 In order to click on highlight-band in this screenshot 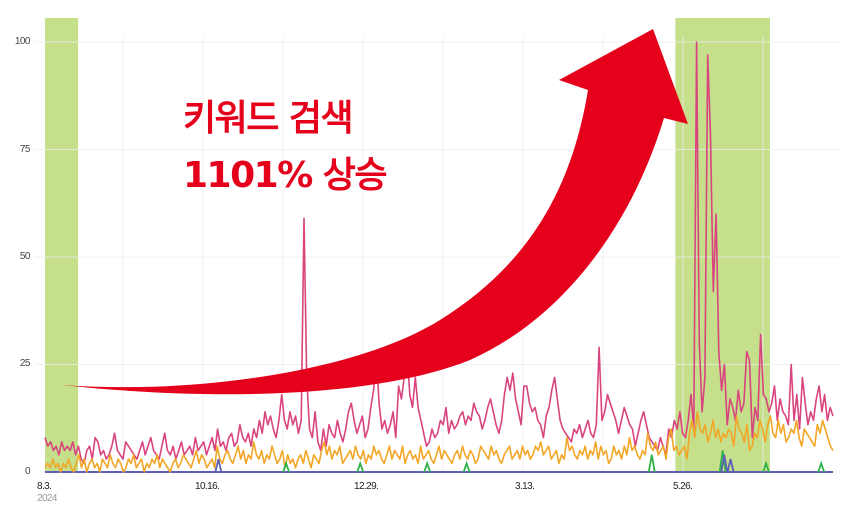, I will do `click(62, 245)`.